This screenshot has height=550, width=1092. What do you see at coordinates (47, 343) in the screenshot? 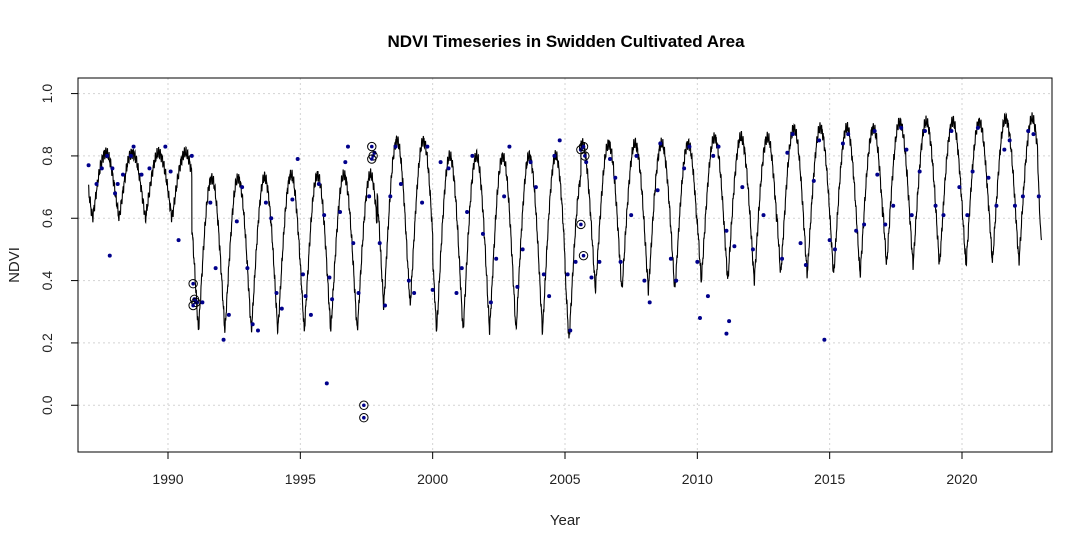
I see `y-tick-label: 0.2` at bounding box center [47, 343].